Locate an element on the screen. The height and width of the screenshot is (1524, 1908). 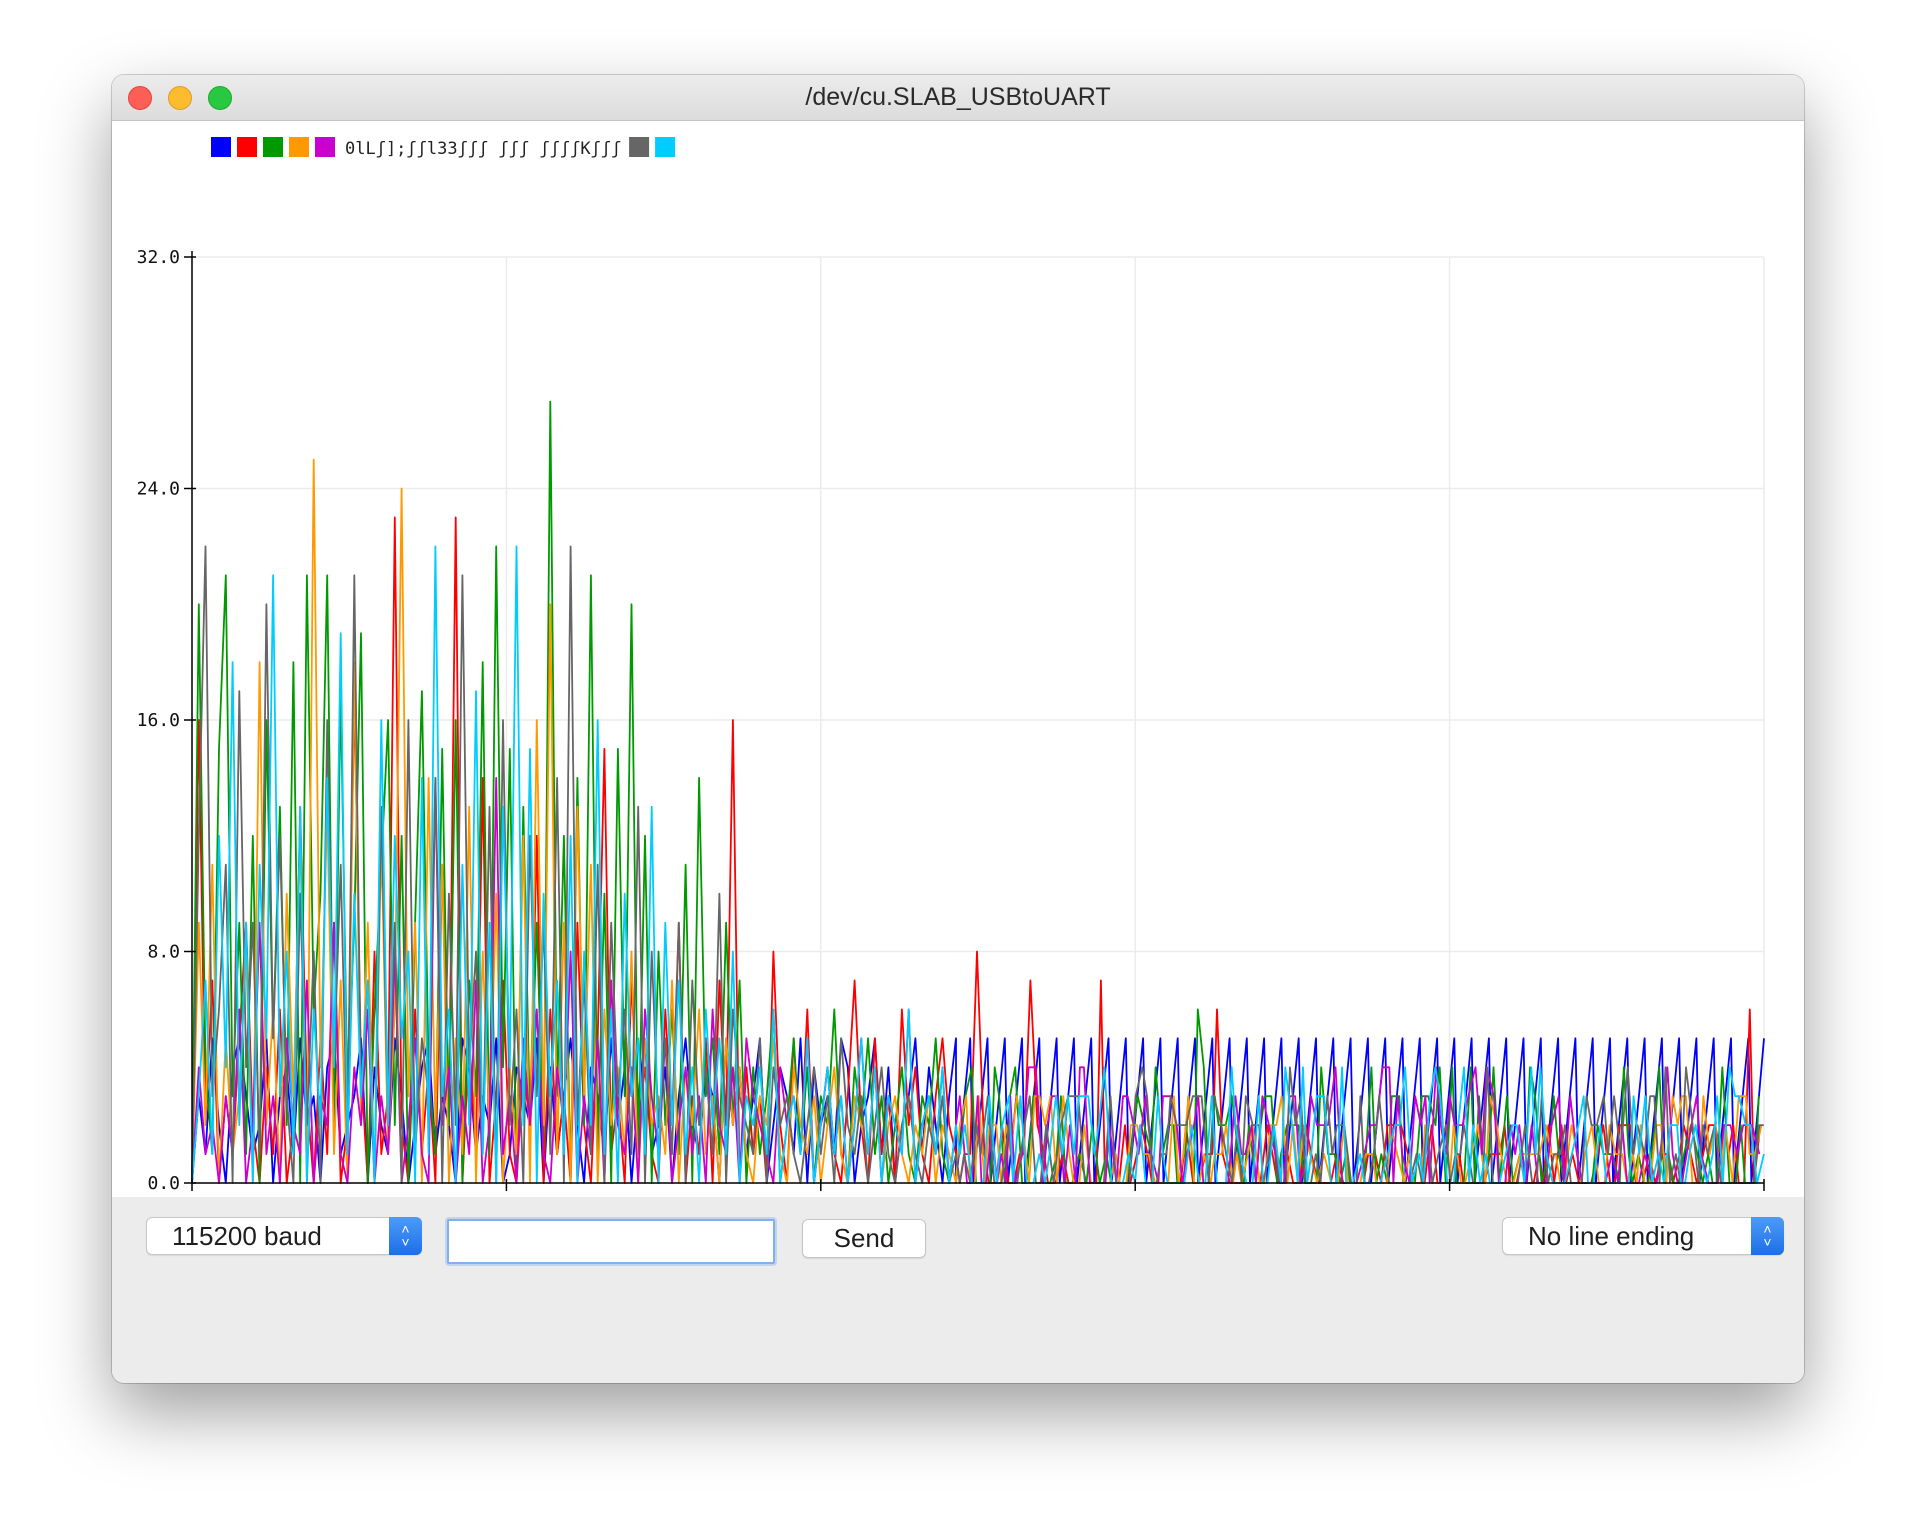
y-tick-label: 32.0 is located at coordinates (158, 257).